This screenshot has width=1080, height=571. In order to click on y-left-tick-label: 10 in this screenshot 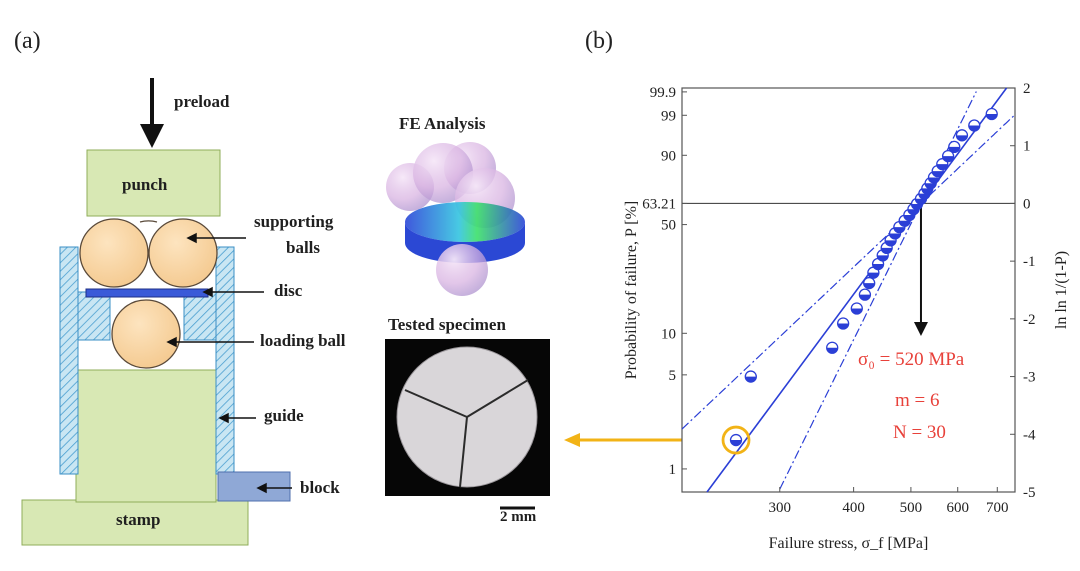, I will do `click(668, 334)`.